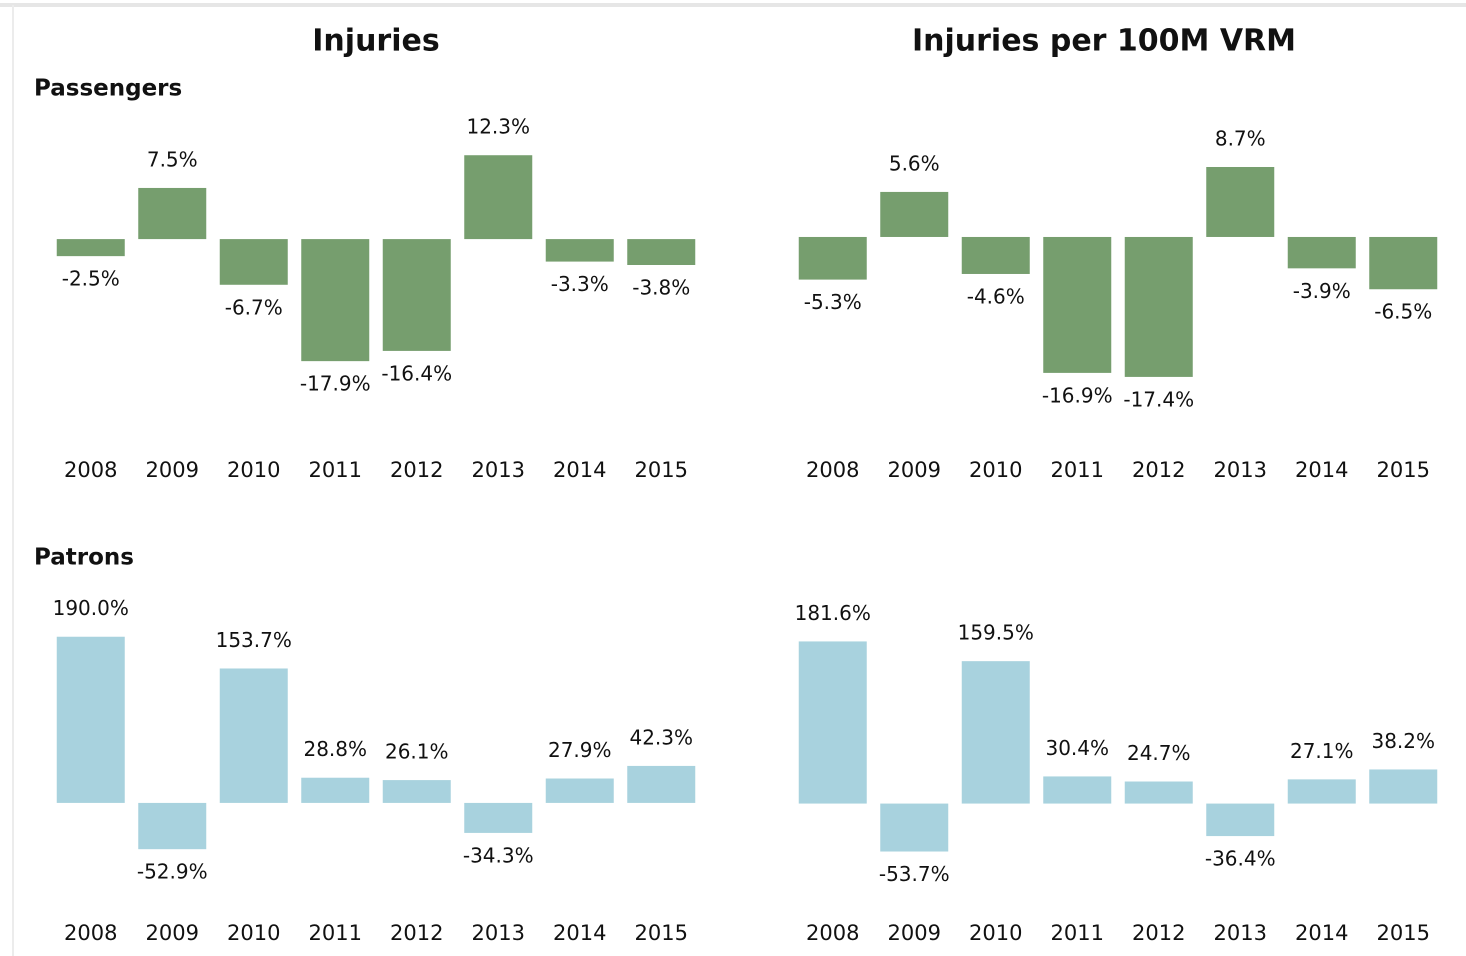 The height and width of the screenshot is (956, 1466). Describe the element at coordinates (1322, 291) in the screenshot. I see `value-label: -3.9%` at that location.